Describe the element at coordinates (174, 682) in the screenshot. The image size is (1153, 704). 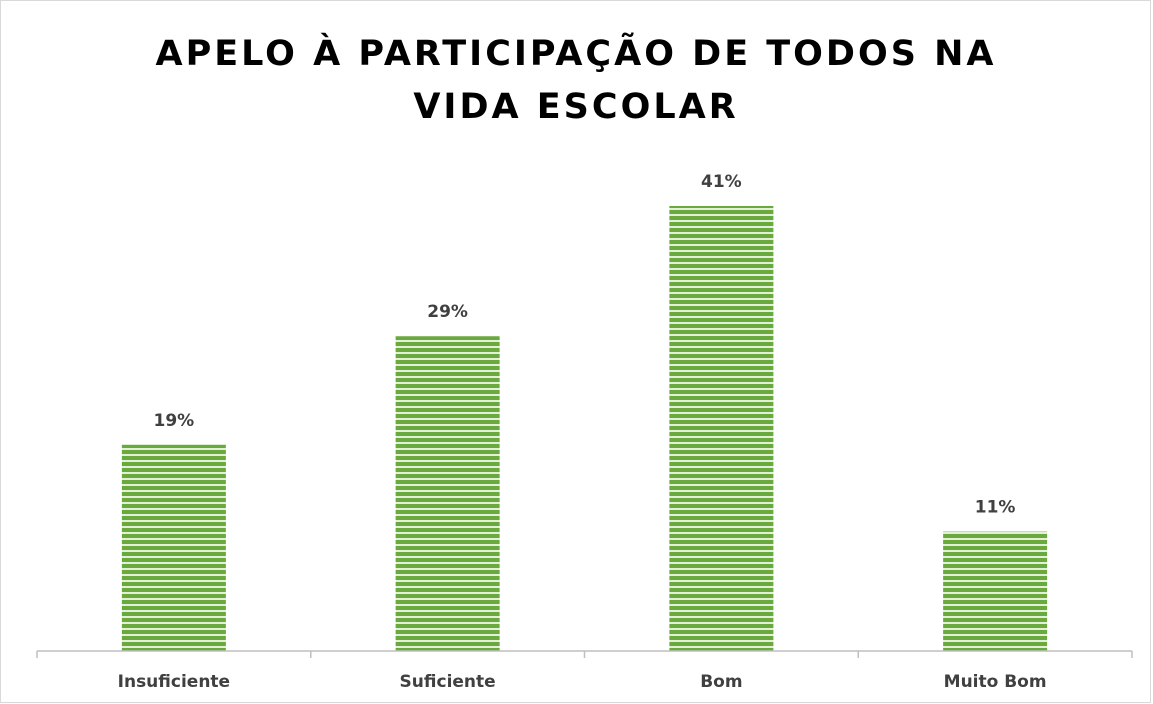
I see `x-tick-label: Insuficiente` at that location.